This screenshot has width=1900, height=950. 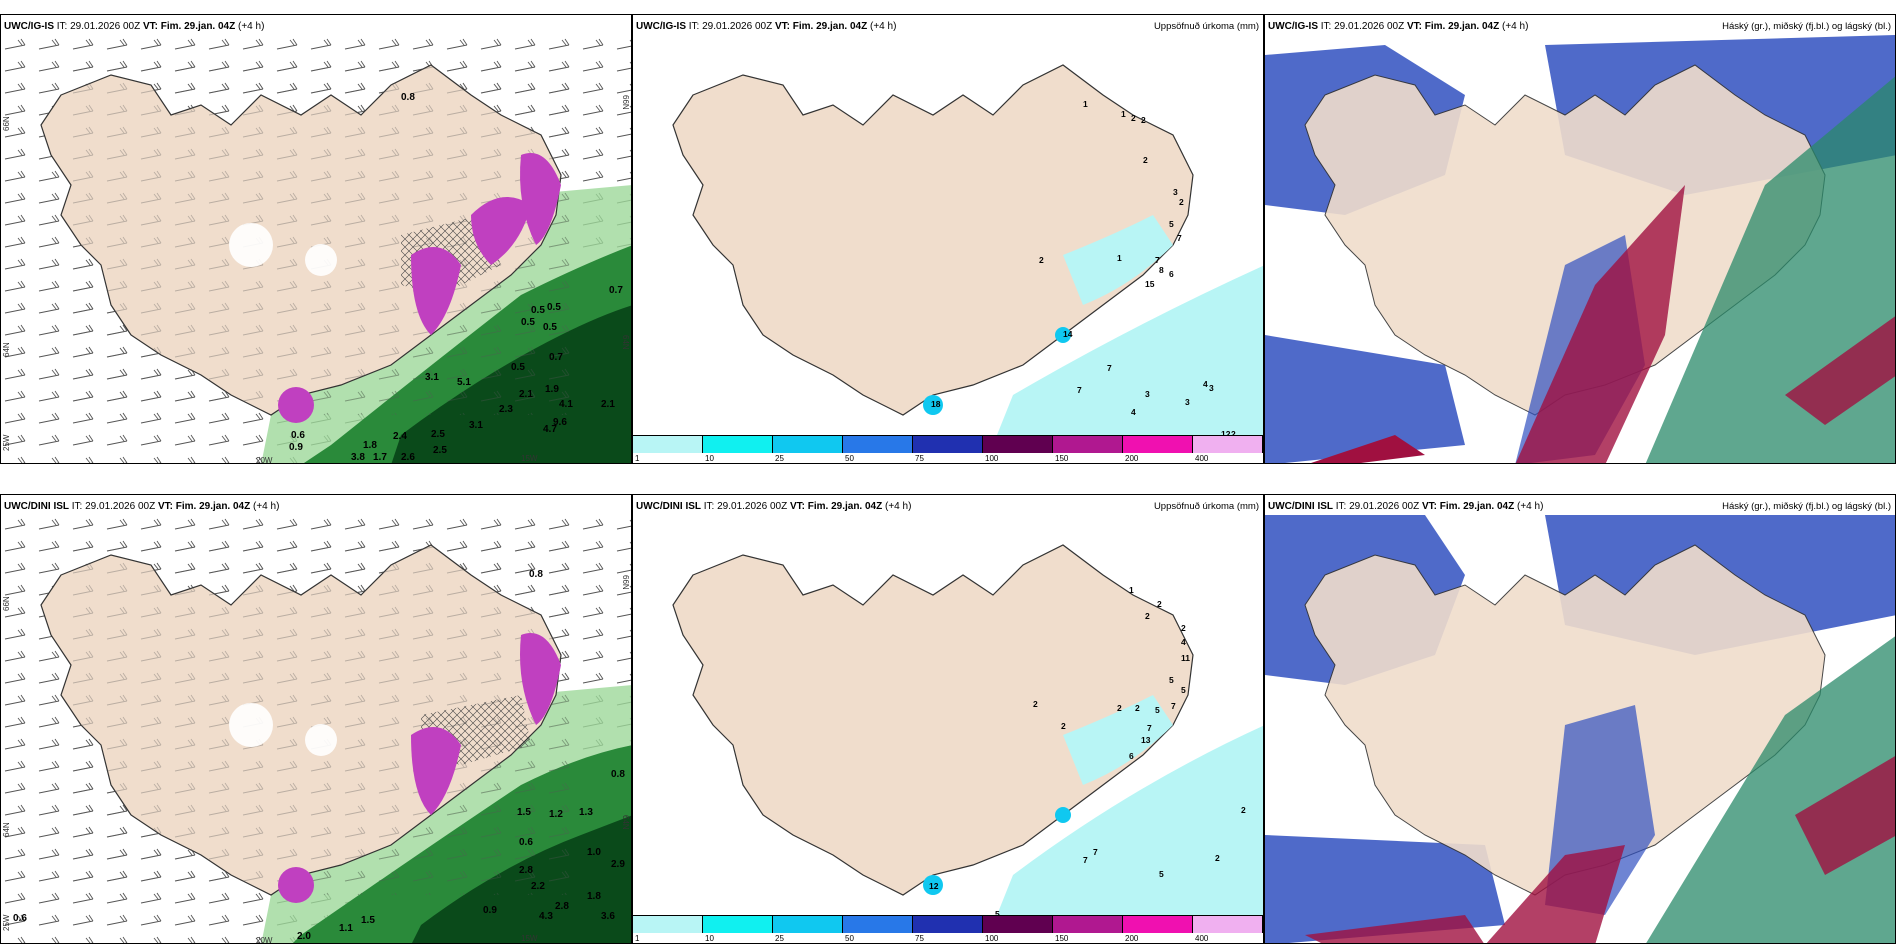 What do you see at coordinates (440, 450) in the screenshot?
I see `value-label: 2.5` at bounding box center [440, 450].